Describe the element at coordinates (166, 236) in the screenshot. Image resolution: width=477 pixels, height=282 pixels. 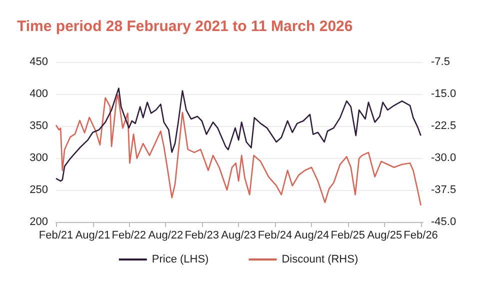
I see `x-tick-label: Aug/22` at that location.